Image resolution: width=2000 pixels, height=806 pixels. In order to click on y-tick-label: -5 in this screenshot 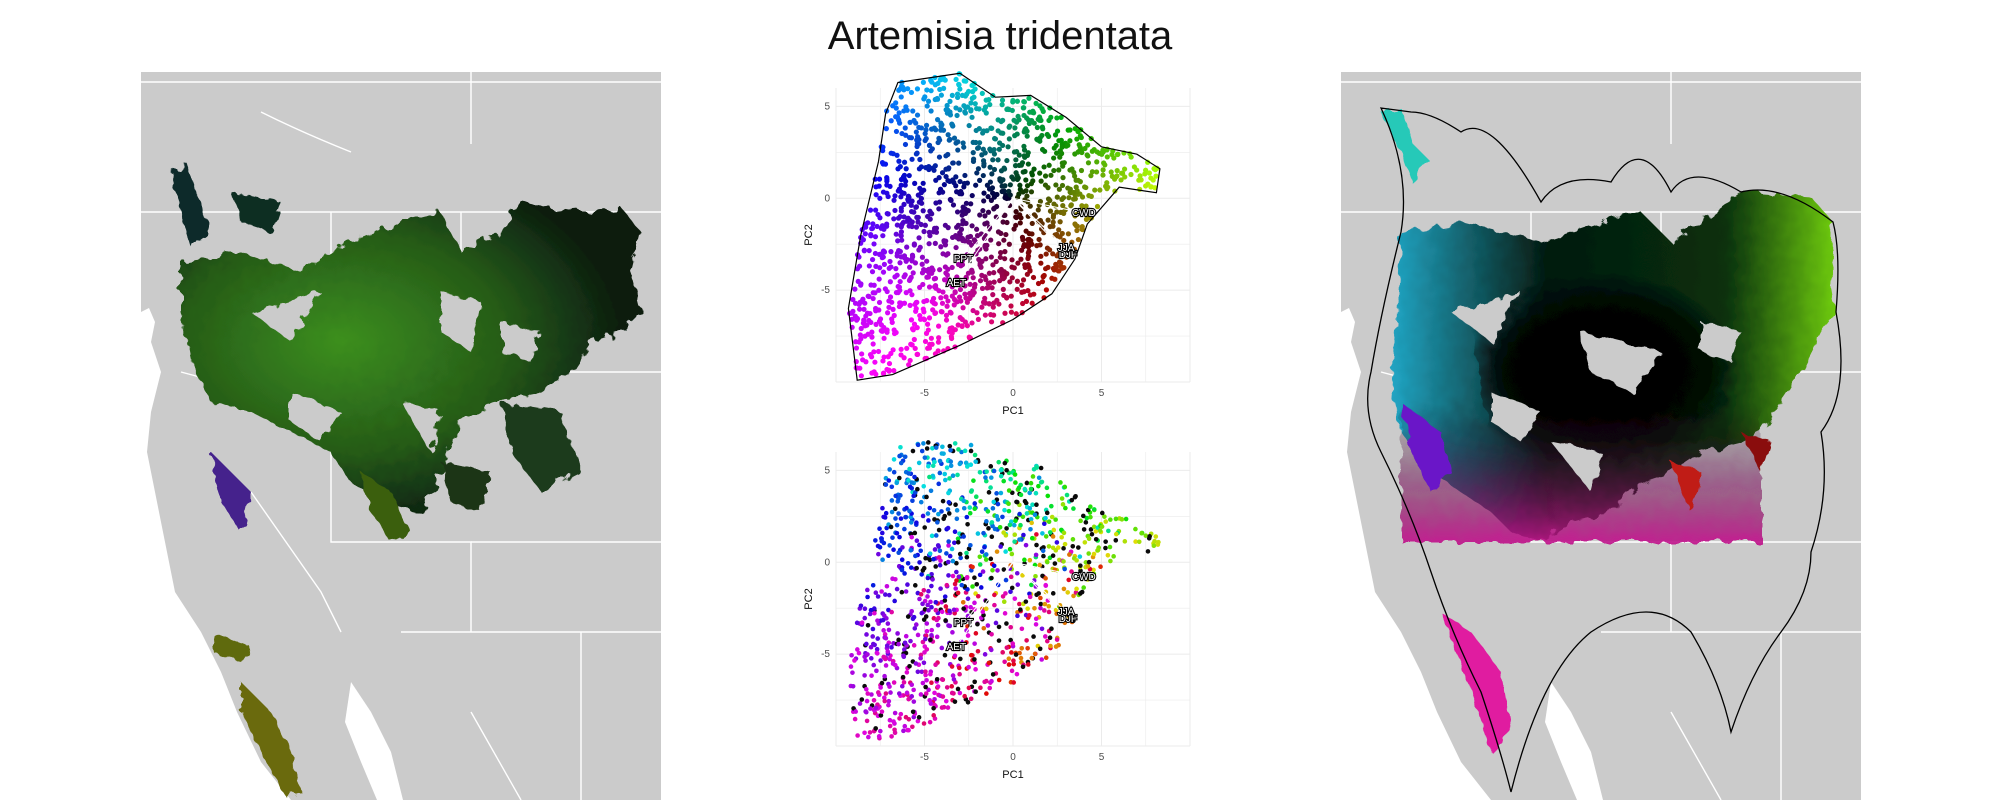, I will do `click(825, 654)`.